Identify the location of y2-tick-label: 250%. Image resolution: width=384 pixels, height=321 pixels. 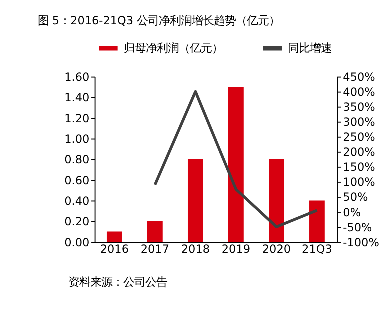
(359, 137).